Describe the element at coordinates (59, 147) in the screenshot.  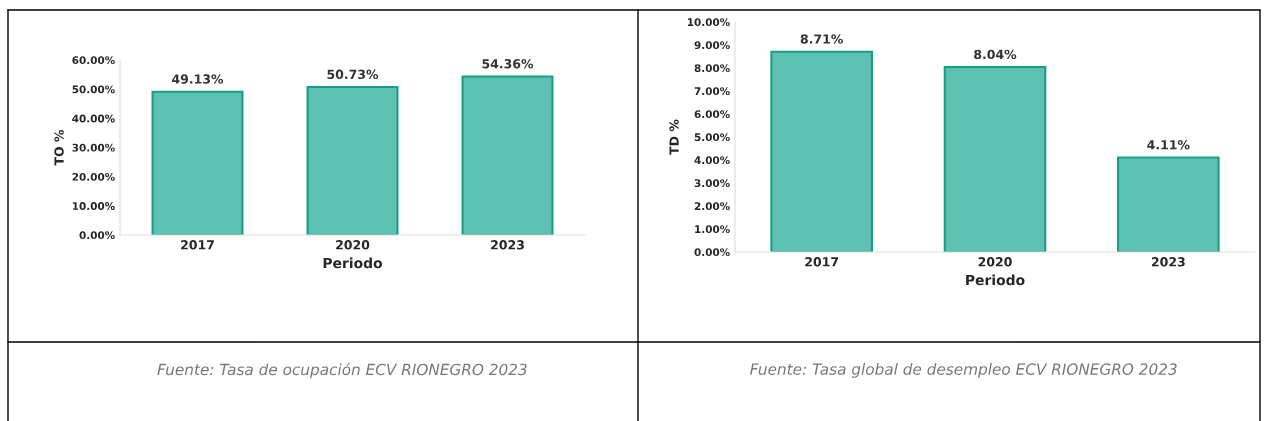
I see `y-axis-title: TO %` at that location.